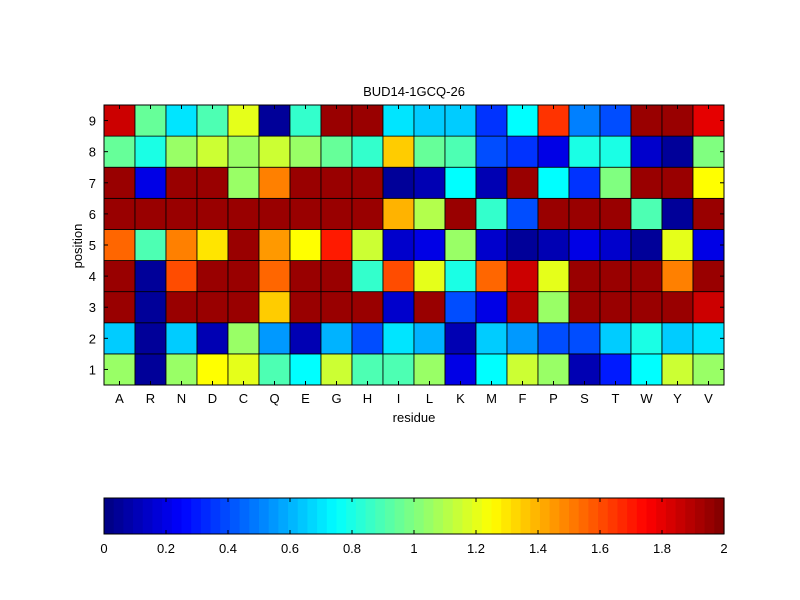 This screenshot has width=800, height=600. Describe the element at coordinates (243, 398) in the screenshot. I see `x-tick-label: C` at that location.